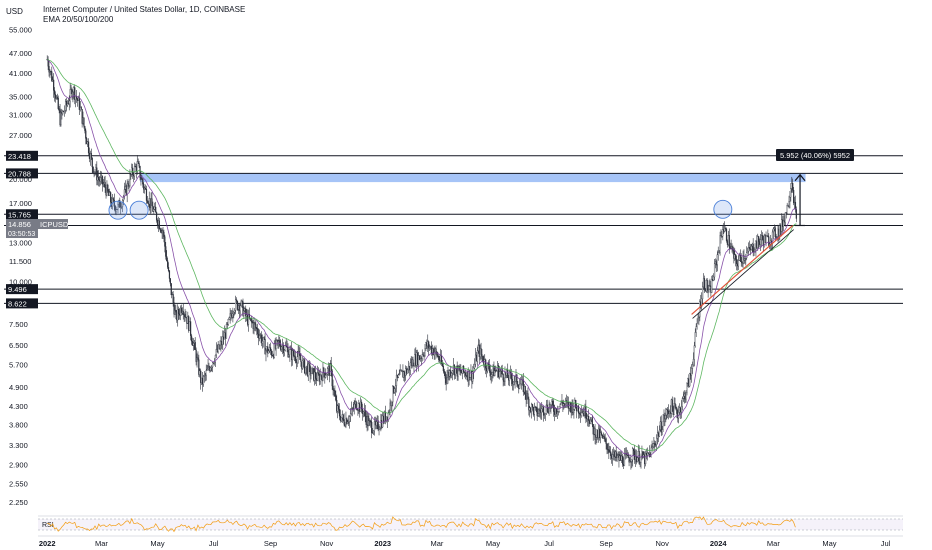 This screenshot has height=550, width=932. Describe the element at coordinates (214, 543) in the screenshot. I see `x-tick-label: Jul` at that location.